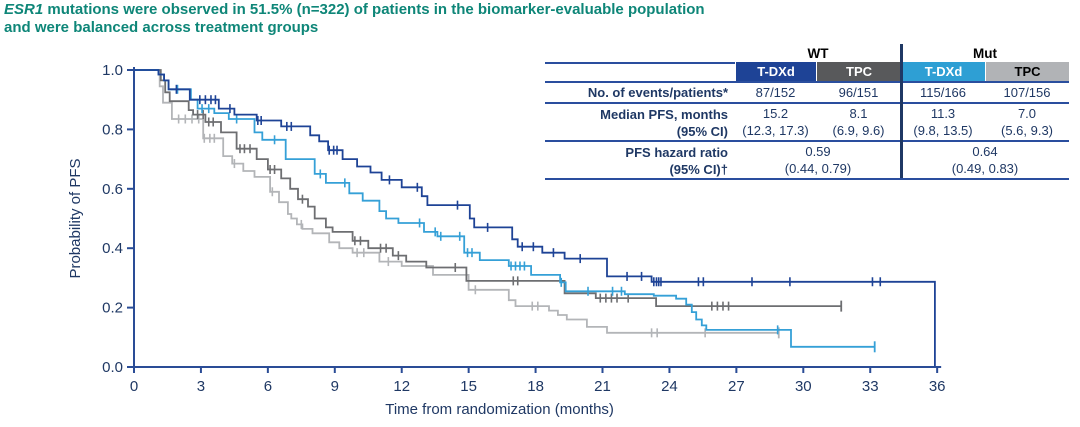 This screenshot has width=1080, height=427. What do you see at coordinates (943, 91) in the screenshot?
I see `events-tdxd-mut: 115/166` at bounding box center [943, 91].